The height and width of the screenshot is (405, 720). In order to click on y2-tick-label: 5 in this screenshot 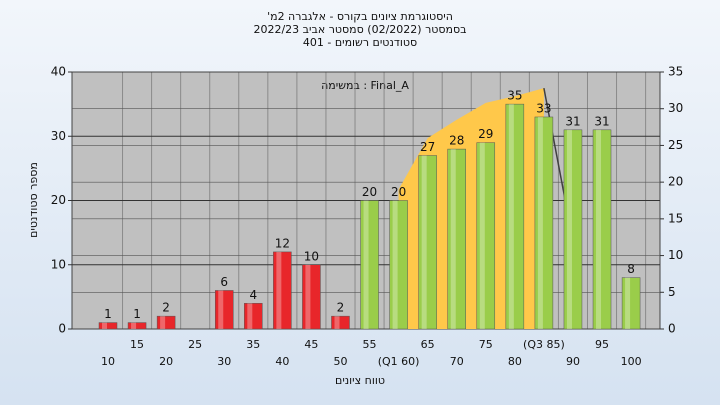, I will do `click(672, 292)`.